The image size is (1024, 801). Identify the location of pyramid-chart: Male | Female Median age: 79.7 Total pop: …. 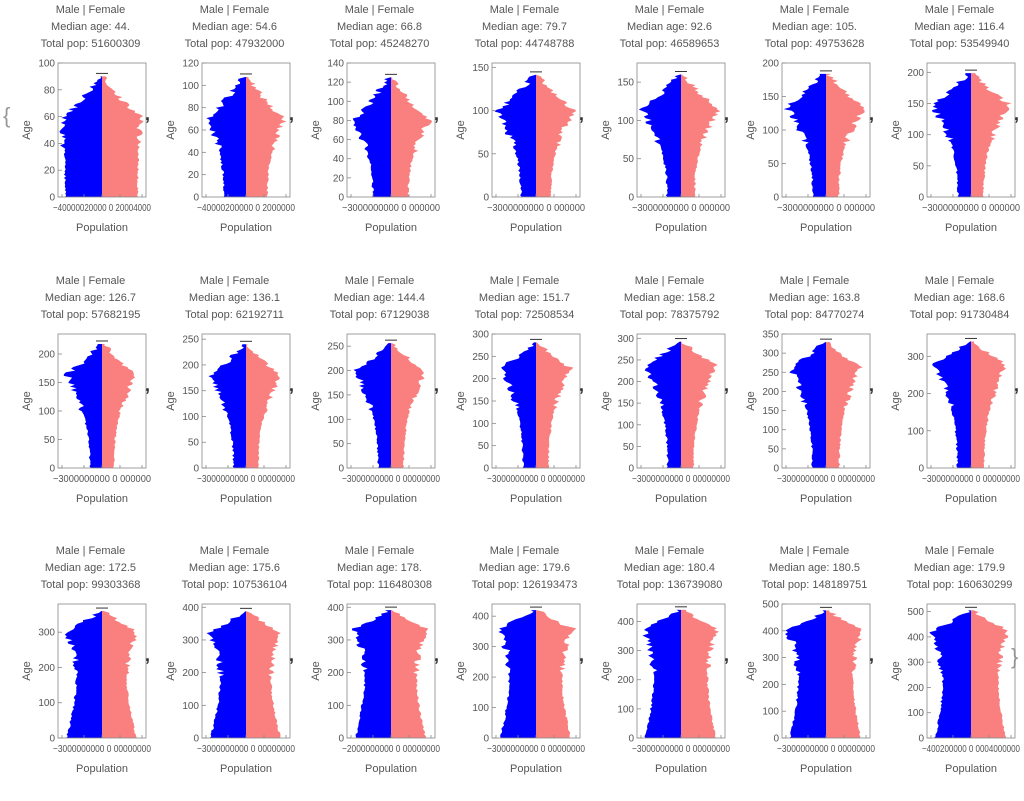
(524, 130).